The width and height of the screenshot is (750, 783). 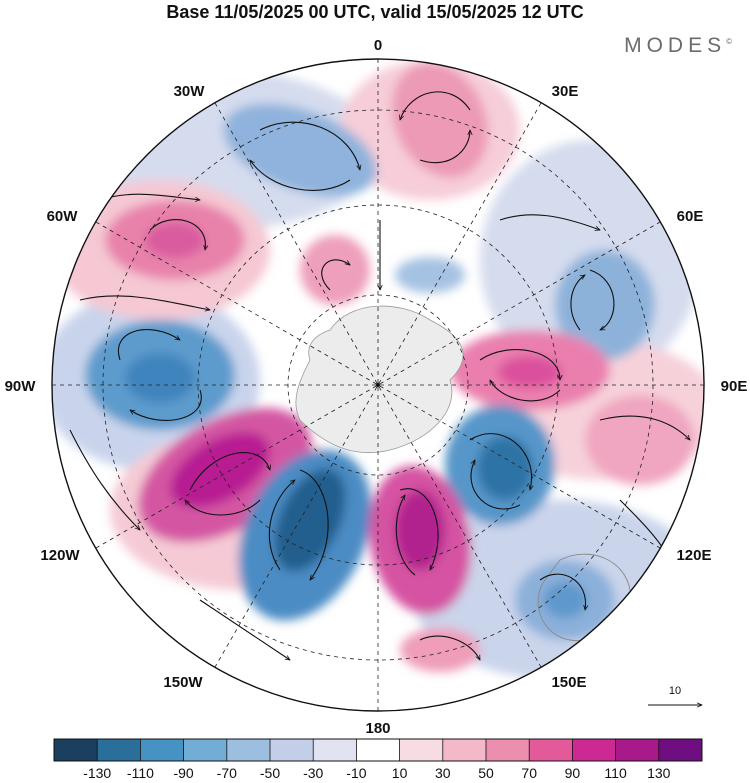 I want to click on anomaly-pink-45w, so click(x=335, y=270).